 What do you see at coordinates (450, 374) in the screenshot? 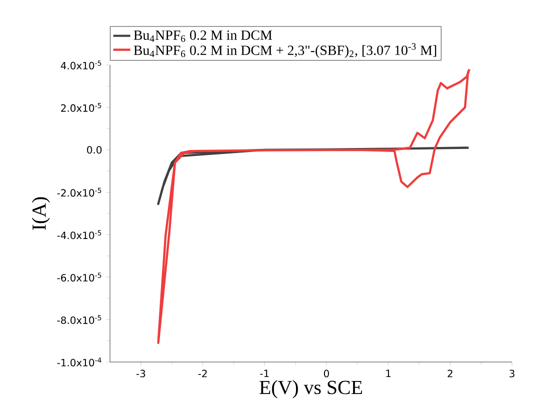
I see `x-tick-label: 2` at bounding box center [450, 374].